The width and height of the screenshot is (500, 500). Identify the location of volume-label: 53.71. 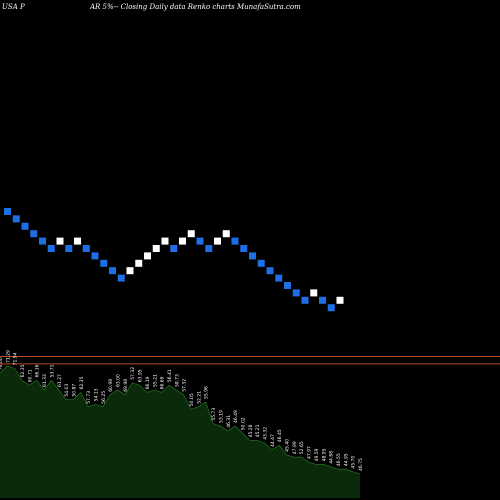
(52, 370).